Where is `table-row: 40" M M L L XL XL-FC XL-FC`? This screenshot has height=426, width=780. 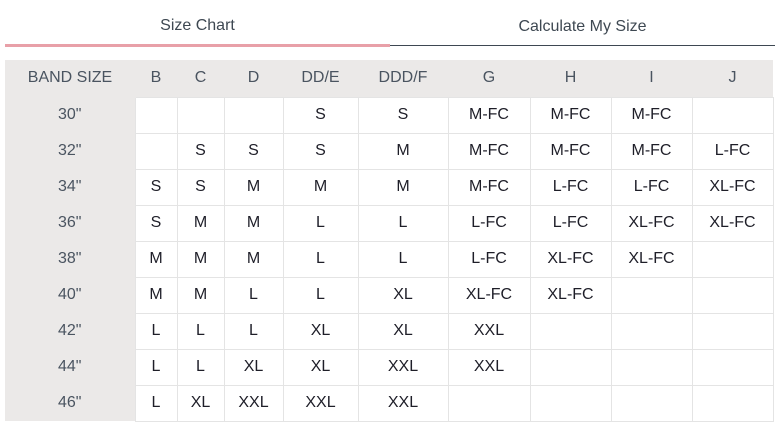 table-row: 40" M M L L XL XL-FC XL-FC is located at coordinates (389, 295).